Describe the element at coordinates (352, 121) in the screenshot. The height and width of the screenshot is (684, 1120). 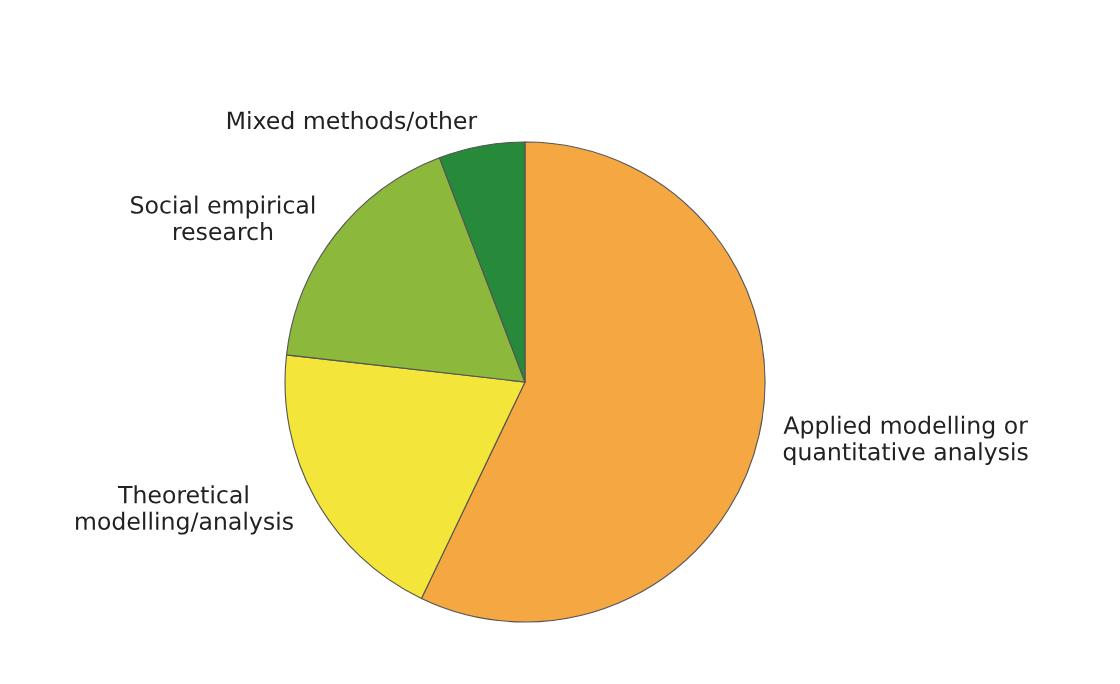
I see `slice-label: Mixed methods/other` at that location.